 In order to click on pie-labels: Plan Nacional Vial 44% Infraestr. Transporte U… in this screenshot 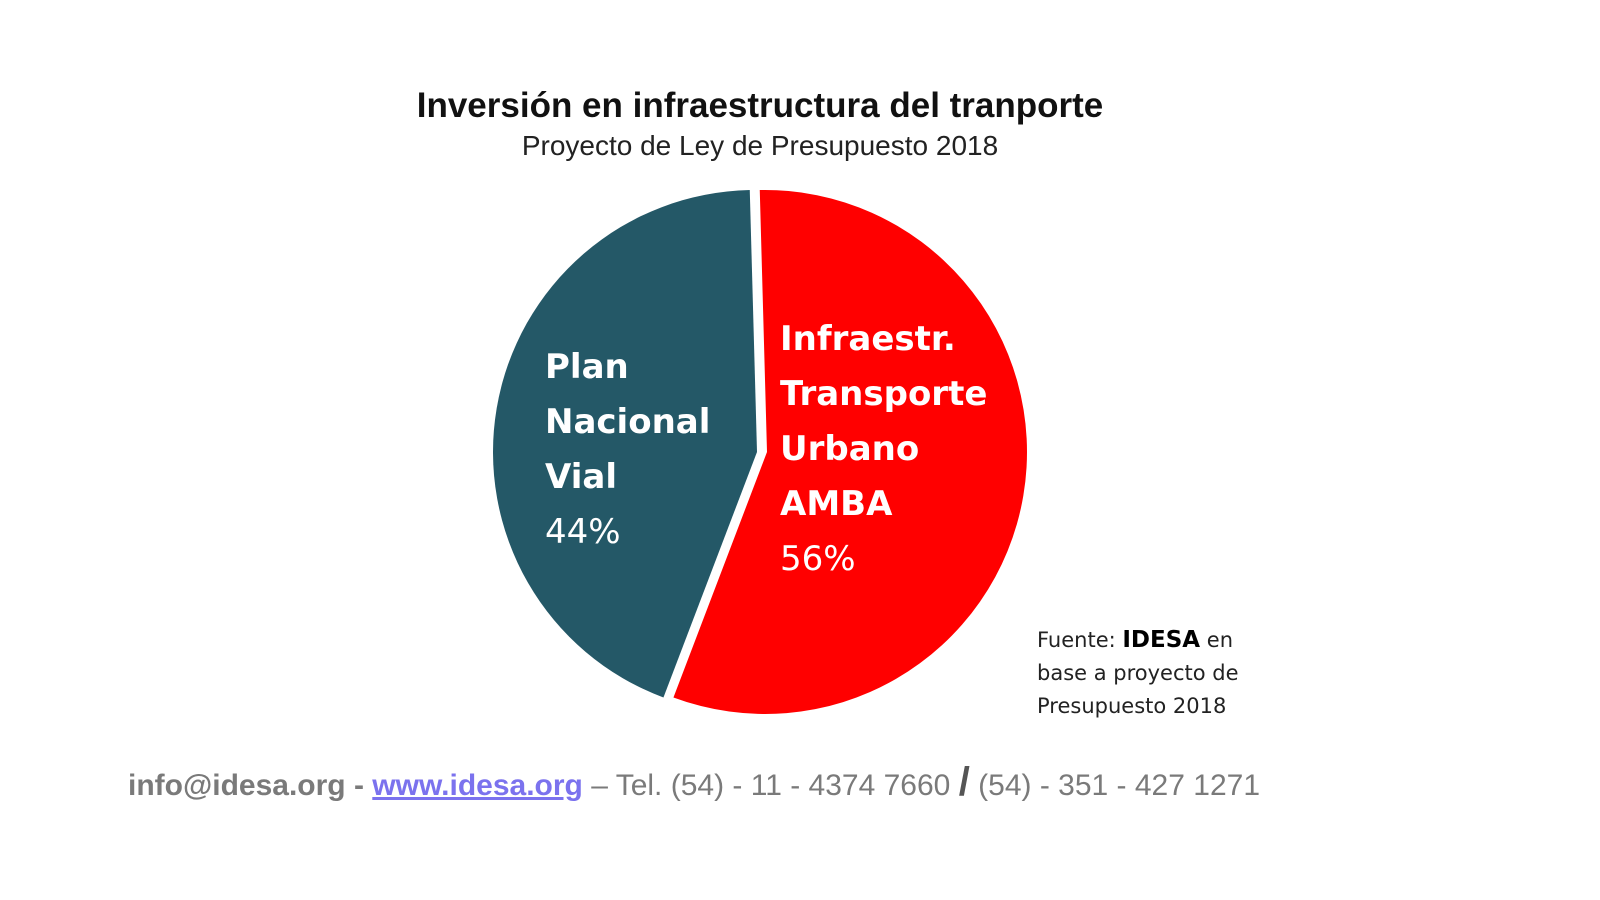, I will do `click(766, 449)`.